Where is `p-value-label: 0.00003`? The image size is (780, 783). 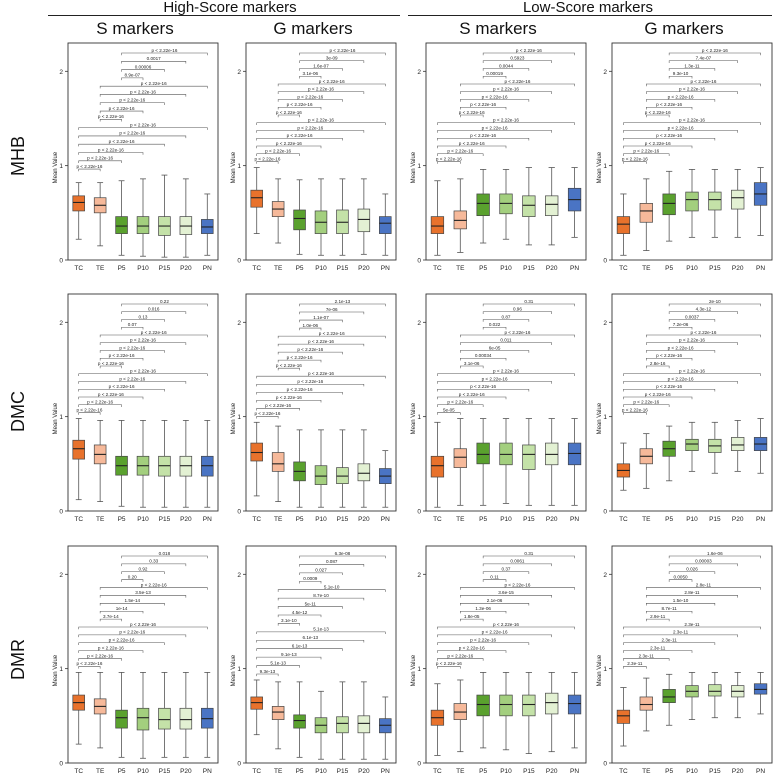
p-value-label: 0.00003 is located at coordinates (703, 561).